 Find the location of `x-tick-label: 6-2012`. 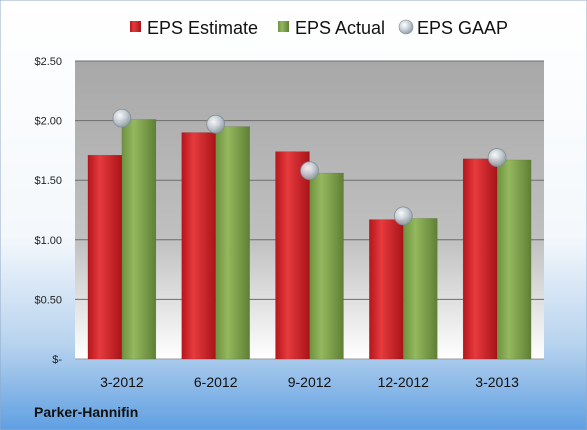

x-tick-label: 6-2012 is located at coordinates (216, 382).